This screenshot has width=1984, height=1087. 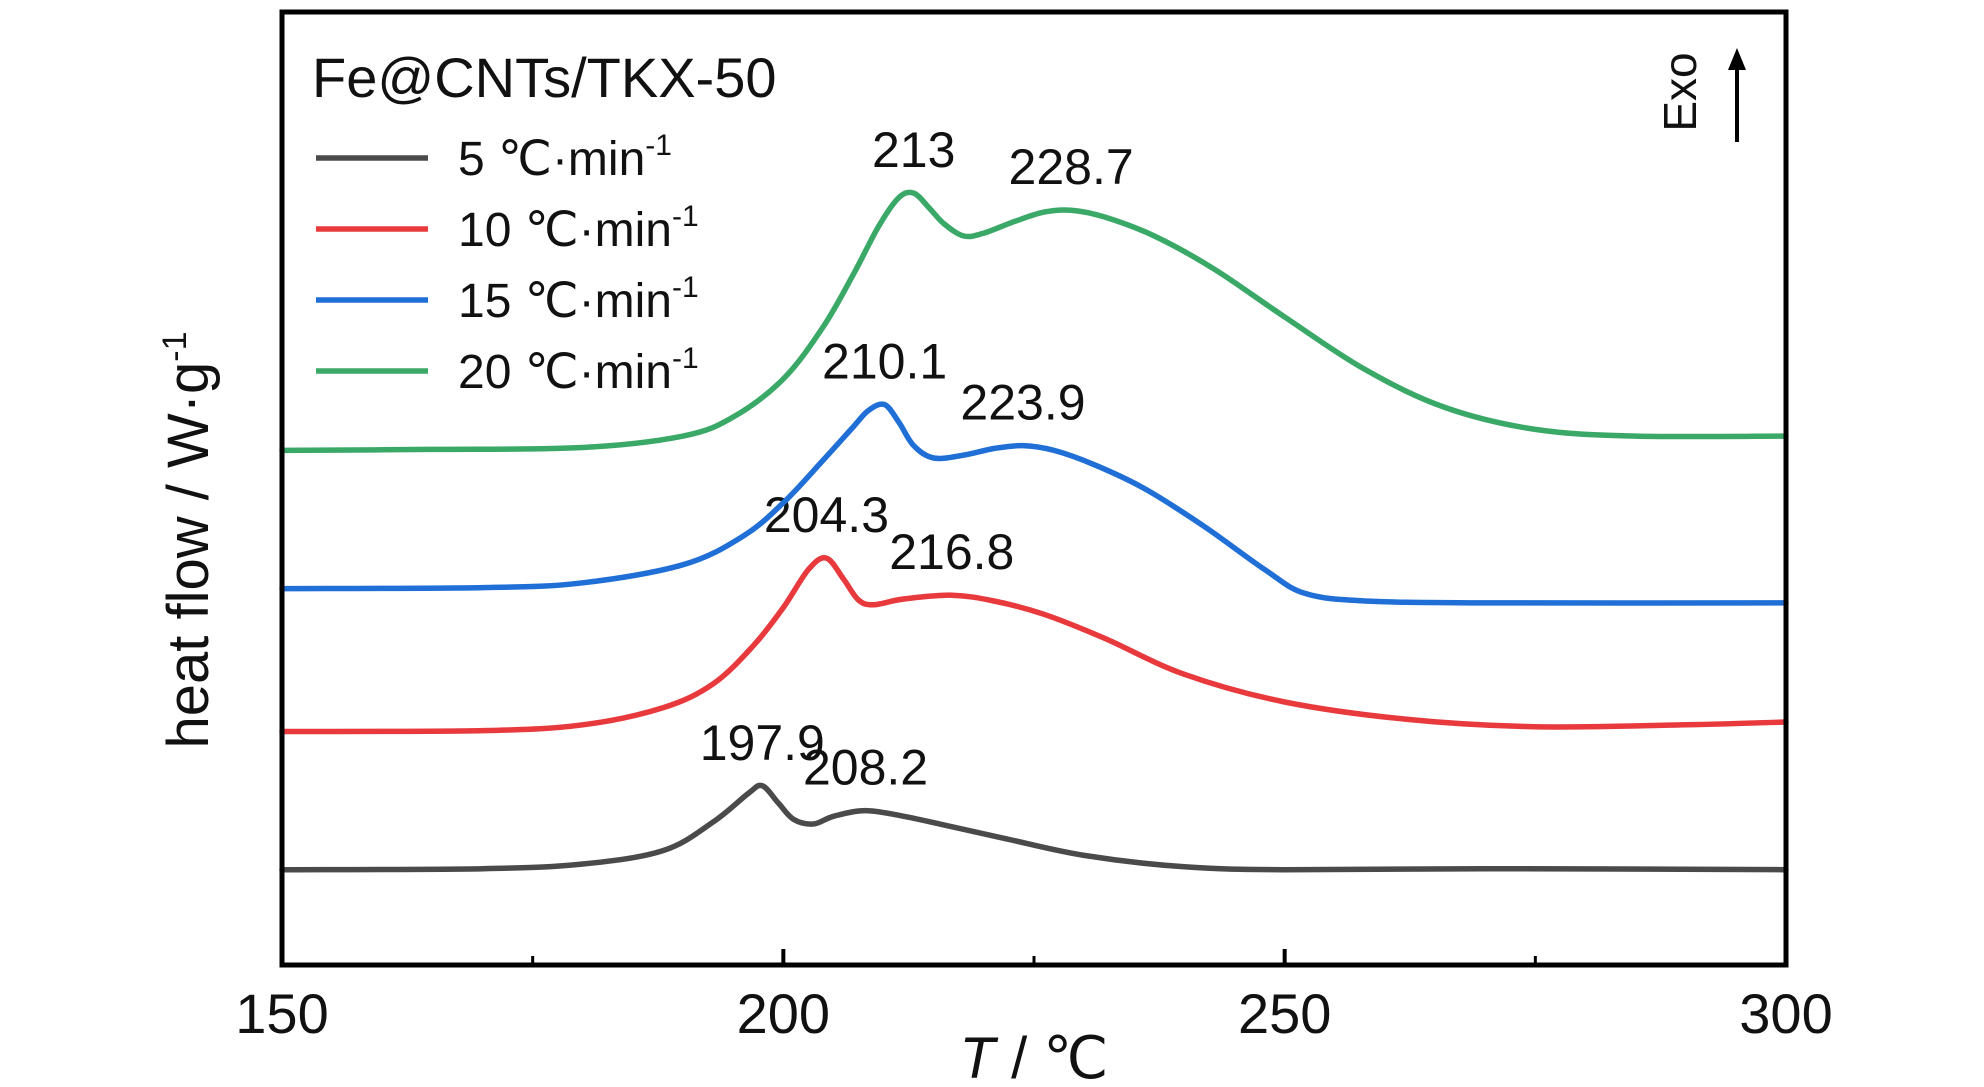 I want to click on x-axis-ticks: 150 200 250 300, so click(x=1034, y=997).